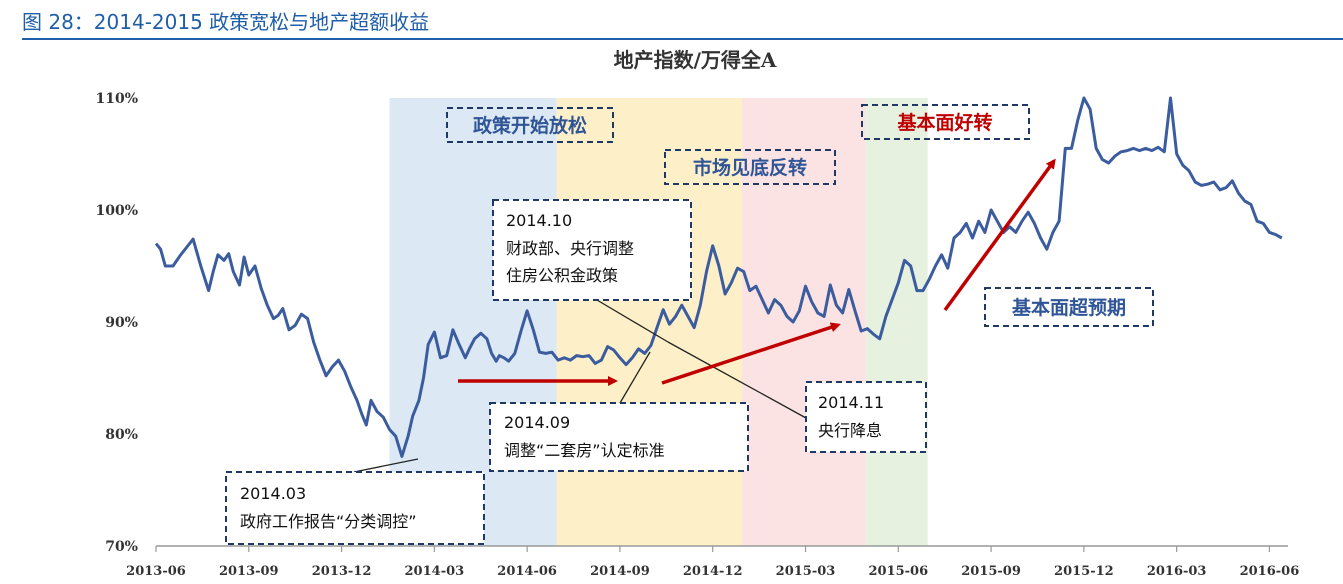 This screenshot has width=1343, height=584. I want to click on annotation-2014-10-line1: 财政部、央行调整, so click(570, 248).